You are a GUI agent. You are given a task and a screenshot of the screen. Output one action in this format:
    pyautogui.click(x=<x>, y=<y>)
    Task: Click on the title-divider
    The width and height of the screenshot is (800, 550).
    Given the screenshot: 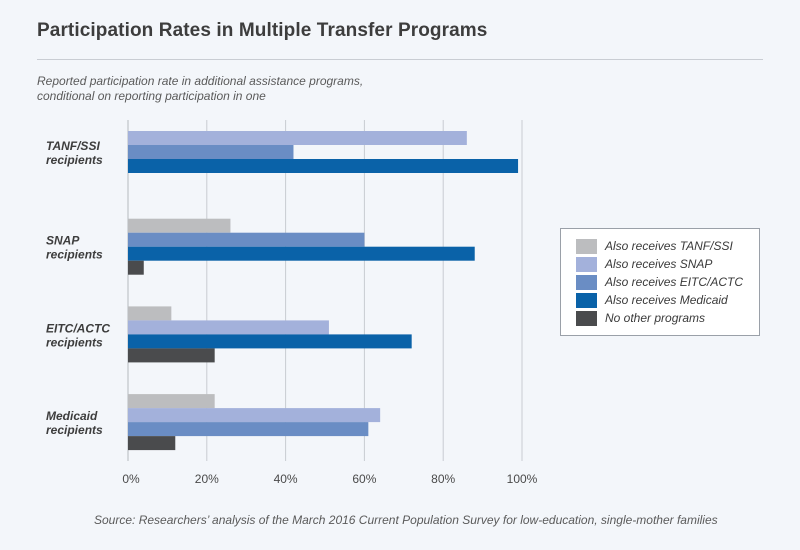 What is the action you would take?
    pyautogui.click(x=400, y=59)
    